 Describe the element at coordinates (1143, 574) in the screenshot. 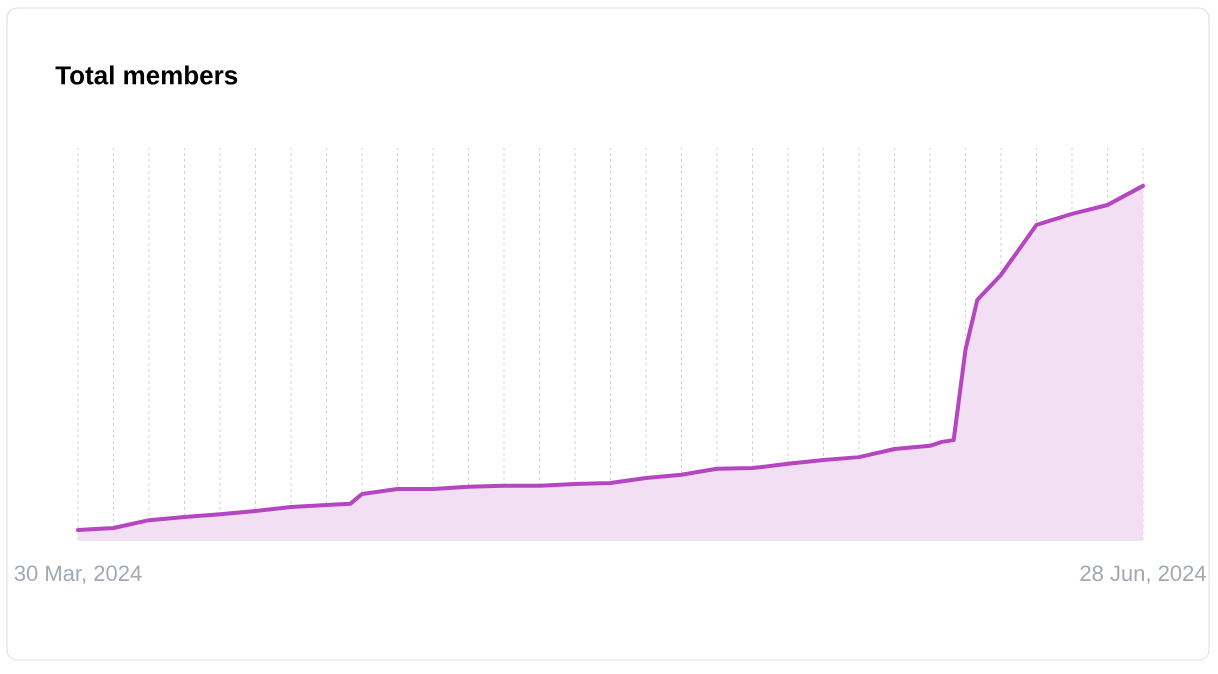

I see `x-tick-label: 28 Jun, 2024` at that location.